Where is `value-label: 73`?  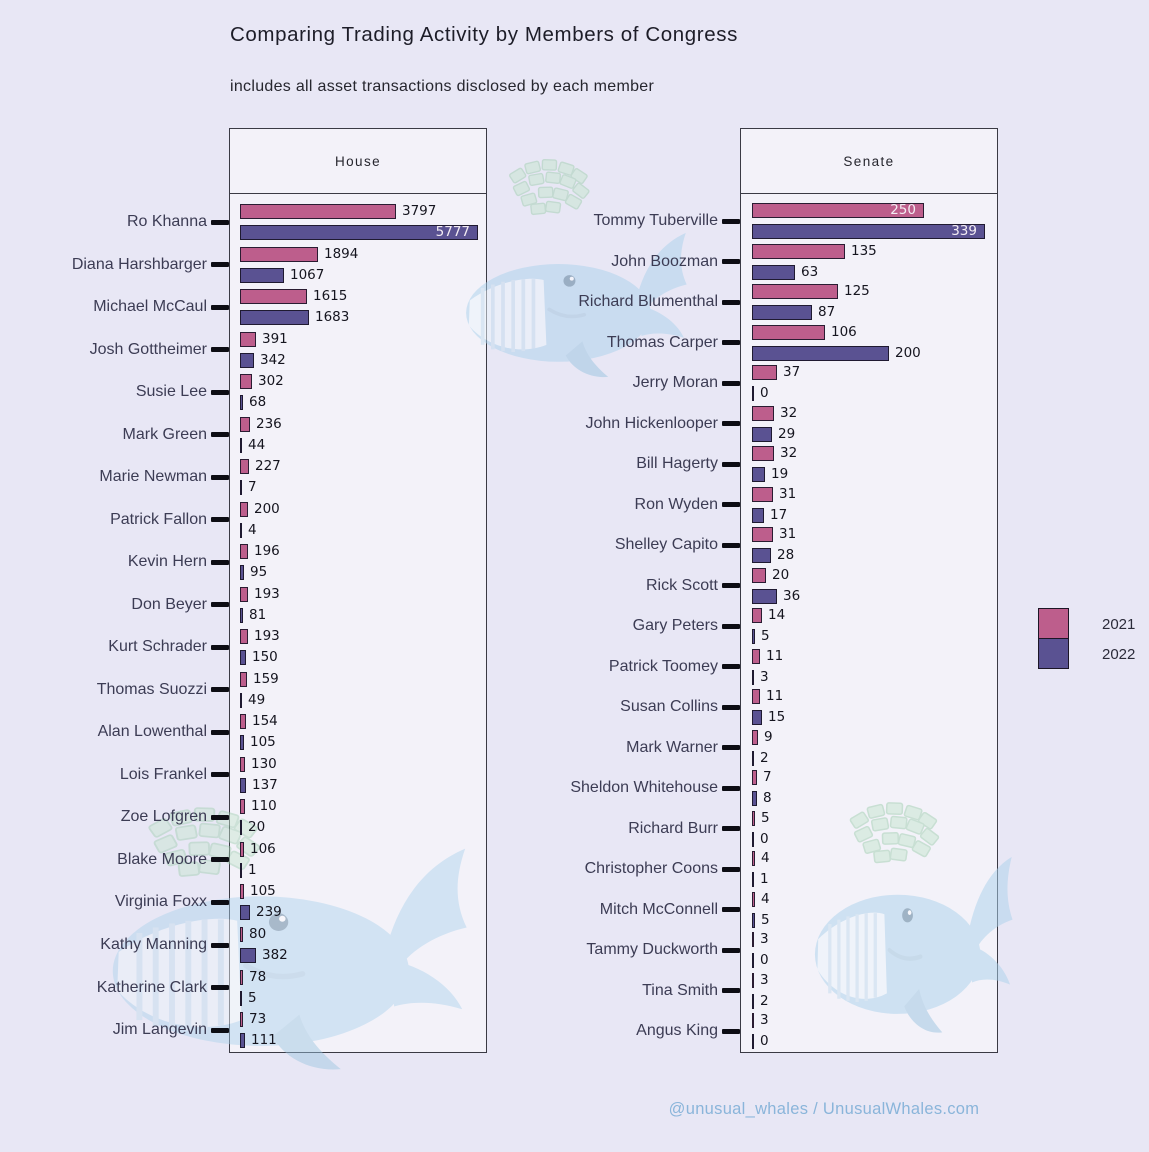
value-label: 73 is located at coordinates (258, 1019).